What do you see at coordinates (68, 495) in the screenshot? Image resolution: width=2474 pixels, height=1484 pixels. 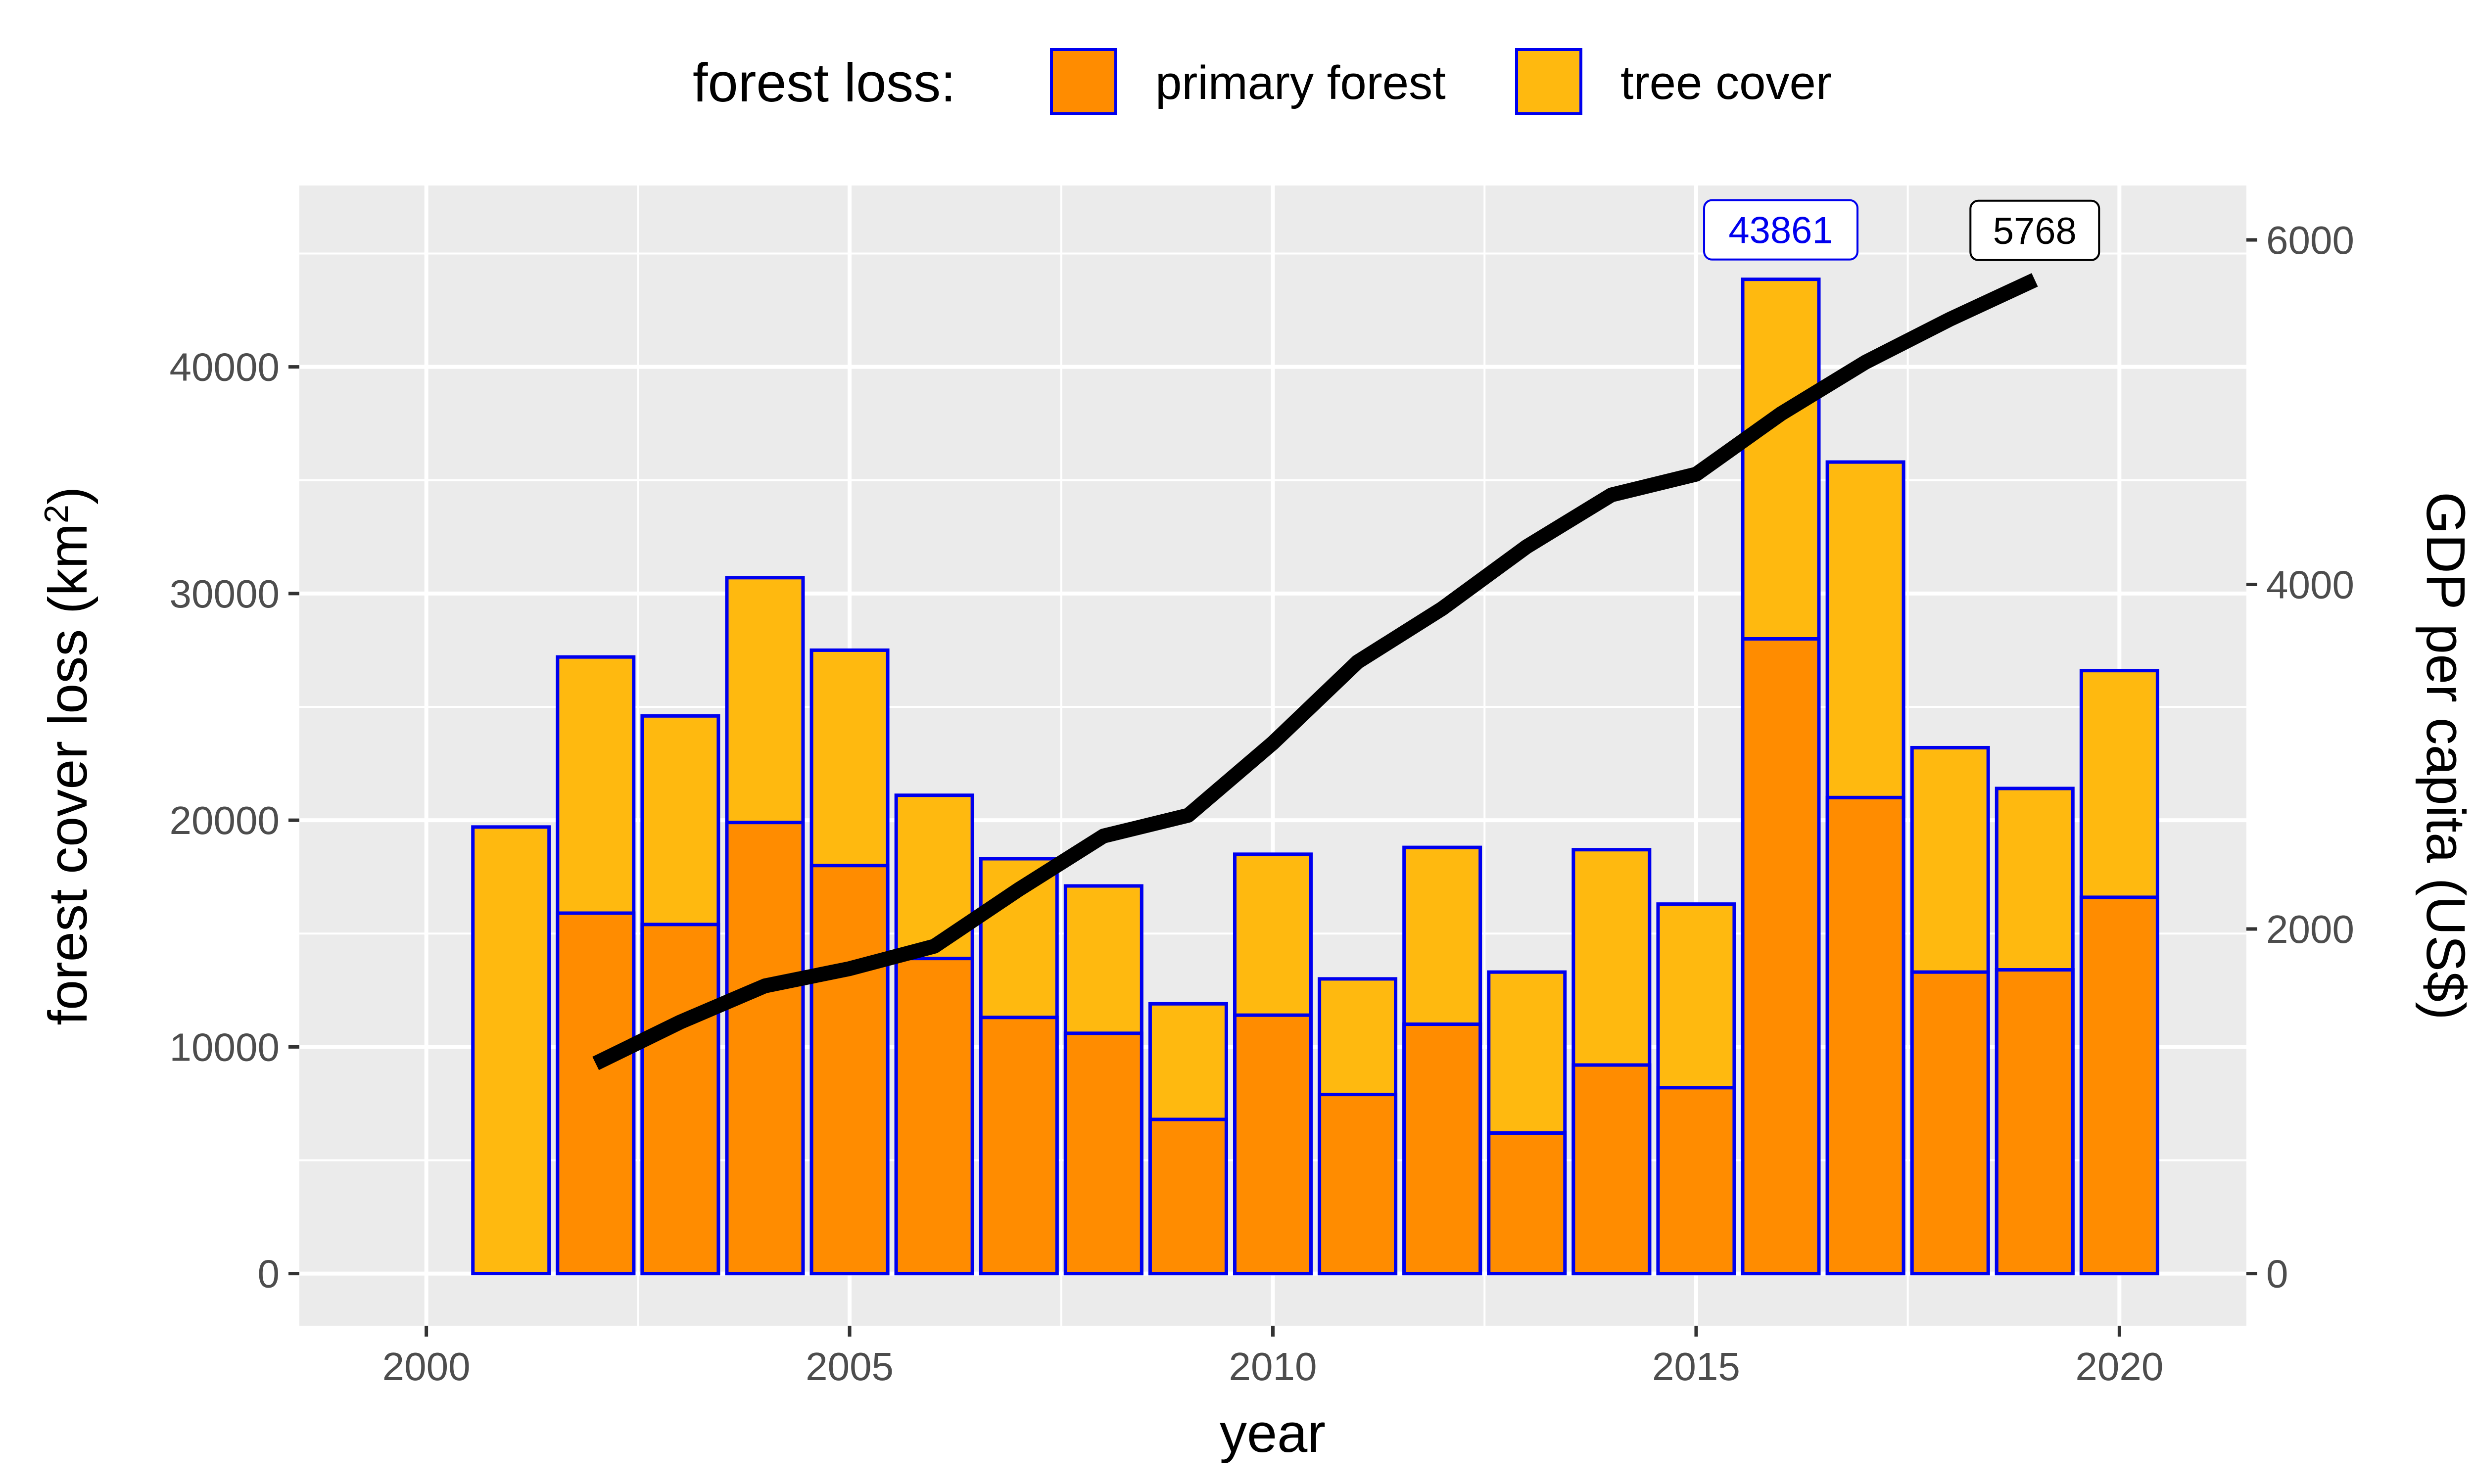 I see `y-axis-title-close: )` at bounding box center [68, 495].